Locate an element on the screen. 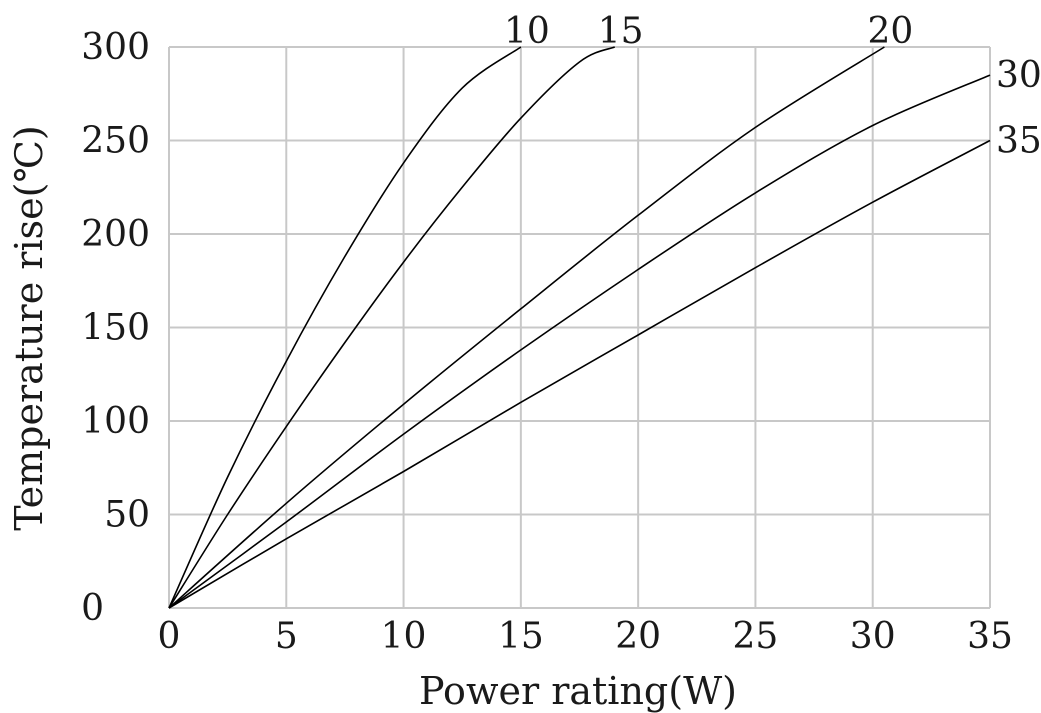  x-tick-label: 25 is located at coordinates (756, 636).